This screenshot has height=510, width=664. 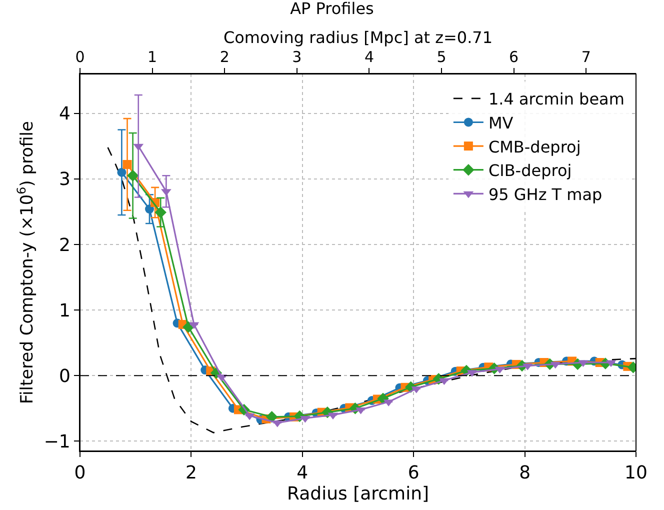 What do you see at coordinates (530, 170) in the screenshot?
I see `legend-label: CIB-deproj` at bounding box center [530, 170].